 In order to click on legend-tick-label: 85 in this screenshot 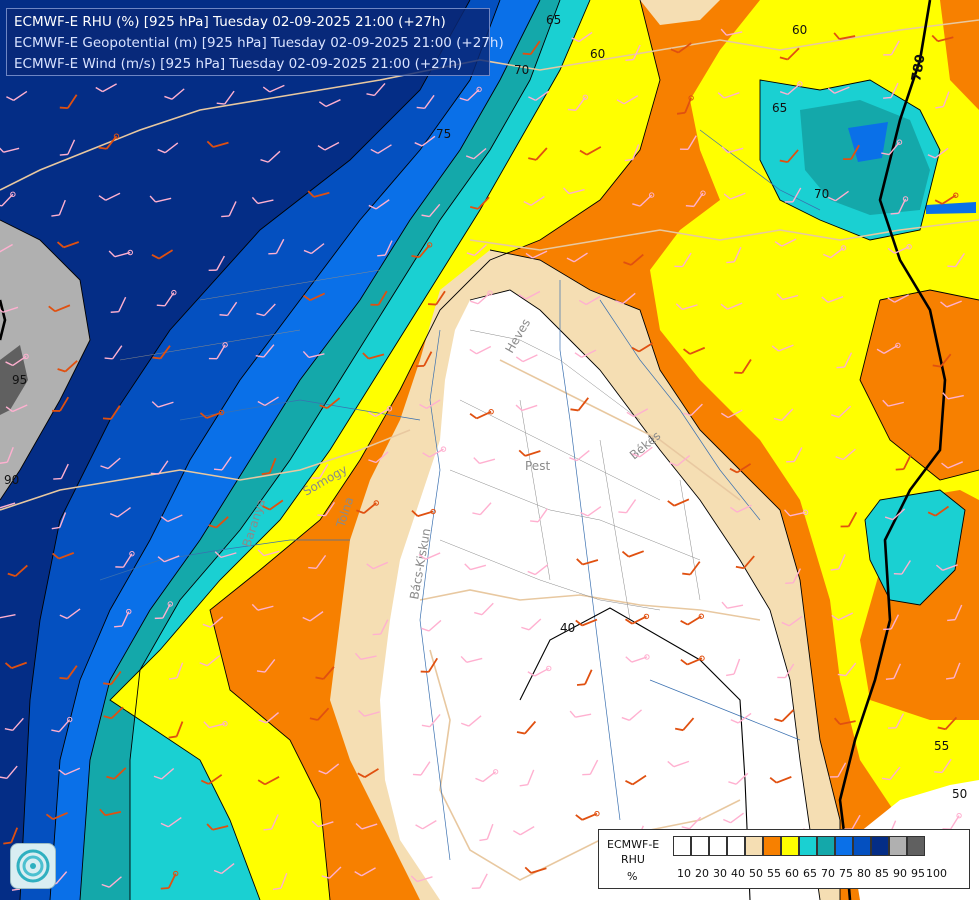, I will do `click(882, 873)`.